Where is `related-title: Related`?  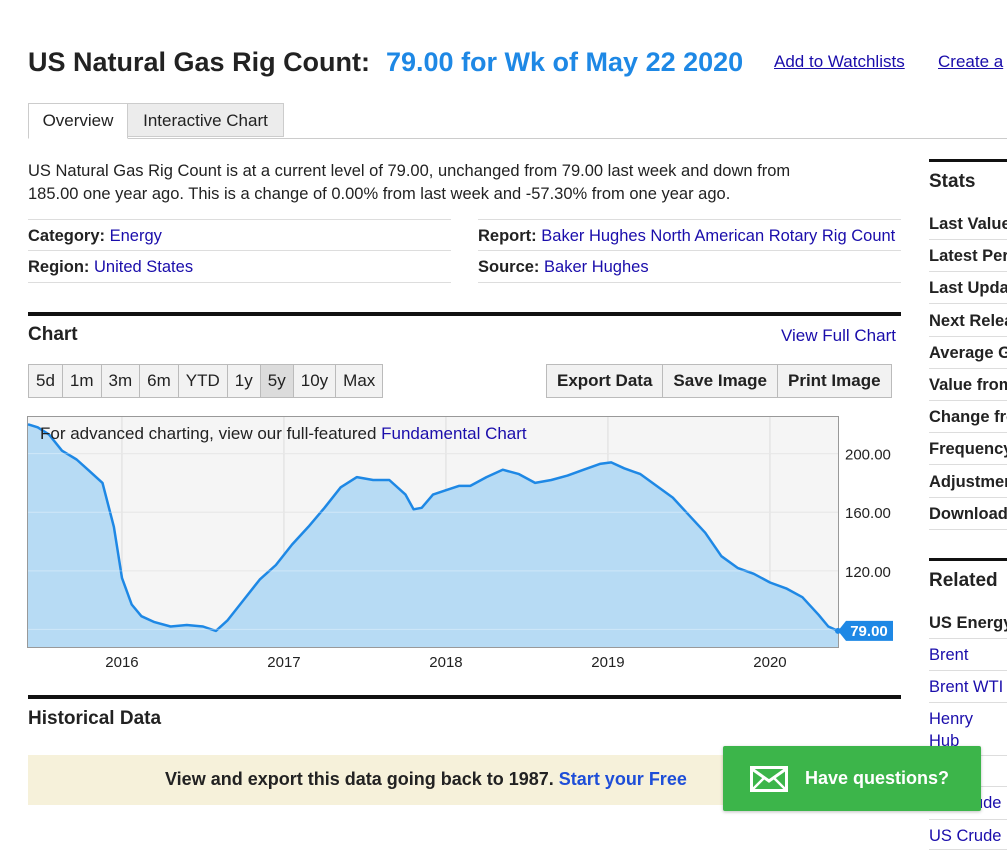 related-title: Related is located at coordinates (963, 580).